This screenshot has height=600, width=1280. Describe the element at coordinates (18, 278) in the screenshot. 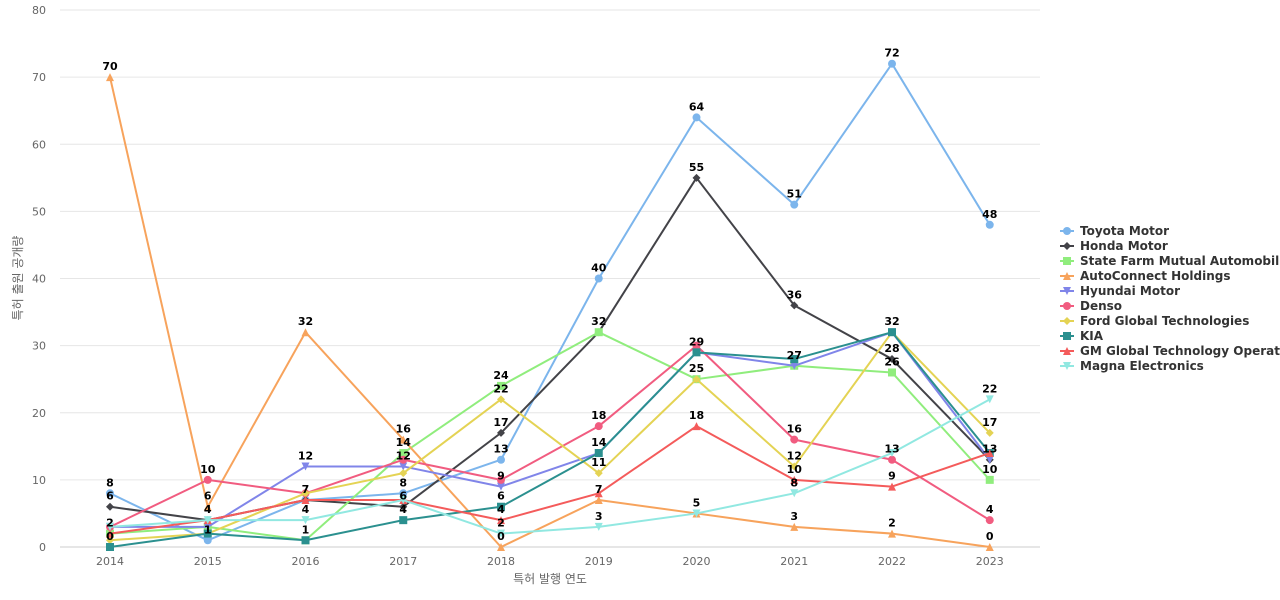

I see `y-axis-title: 특허 출원 공개량` at that location.